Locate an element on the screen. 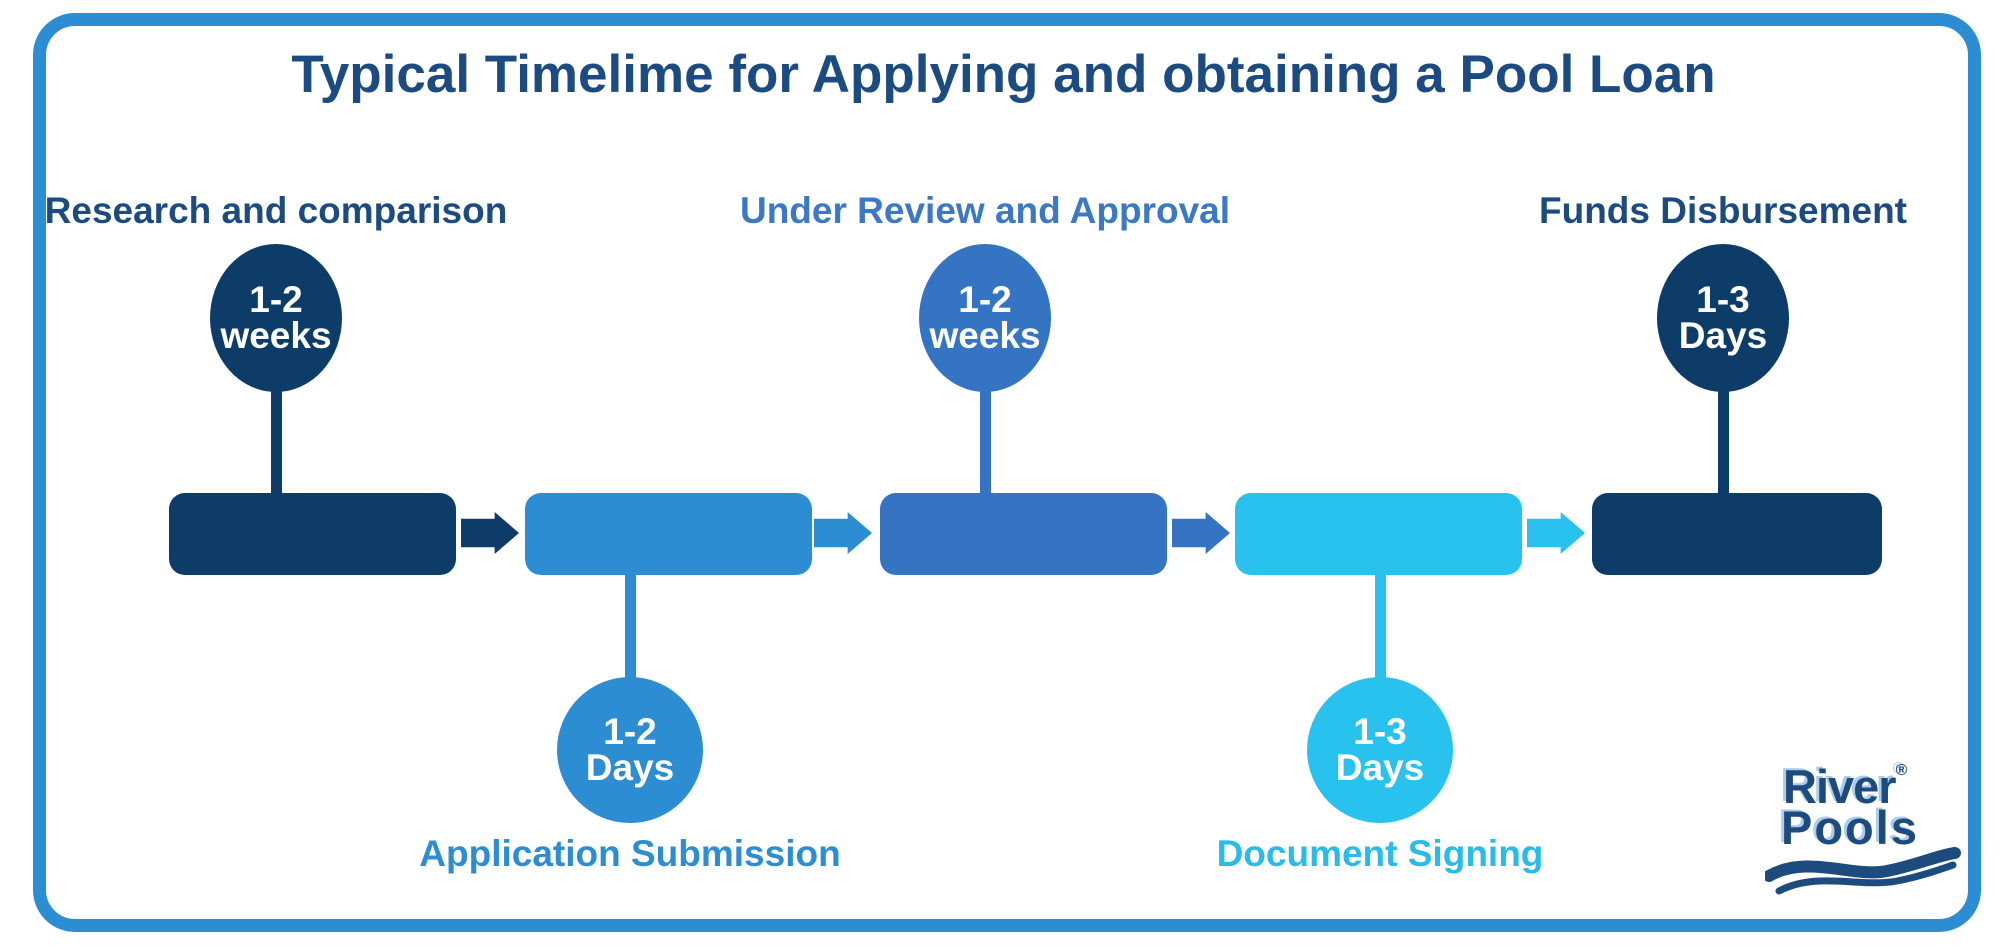  timeline-bar-application is located at coordinates (668, 534).